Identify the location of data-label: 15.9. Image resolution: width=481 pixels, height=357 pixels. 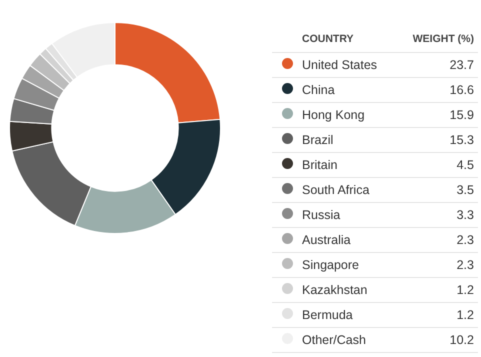
(437, 115).